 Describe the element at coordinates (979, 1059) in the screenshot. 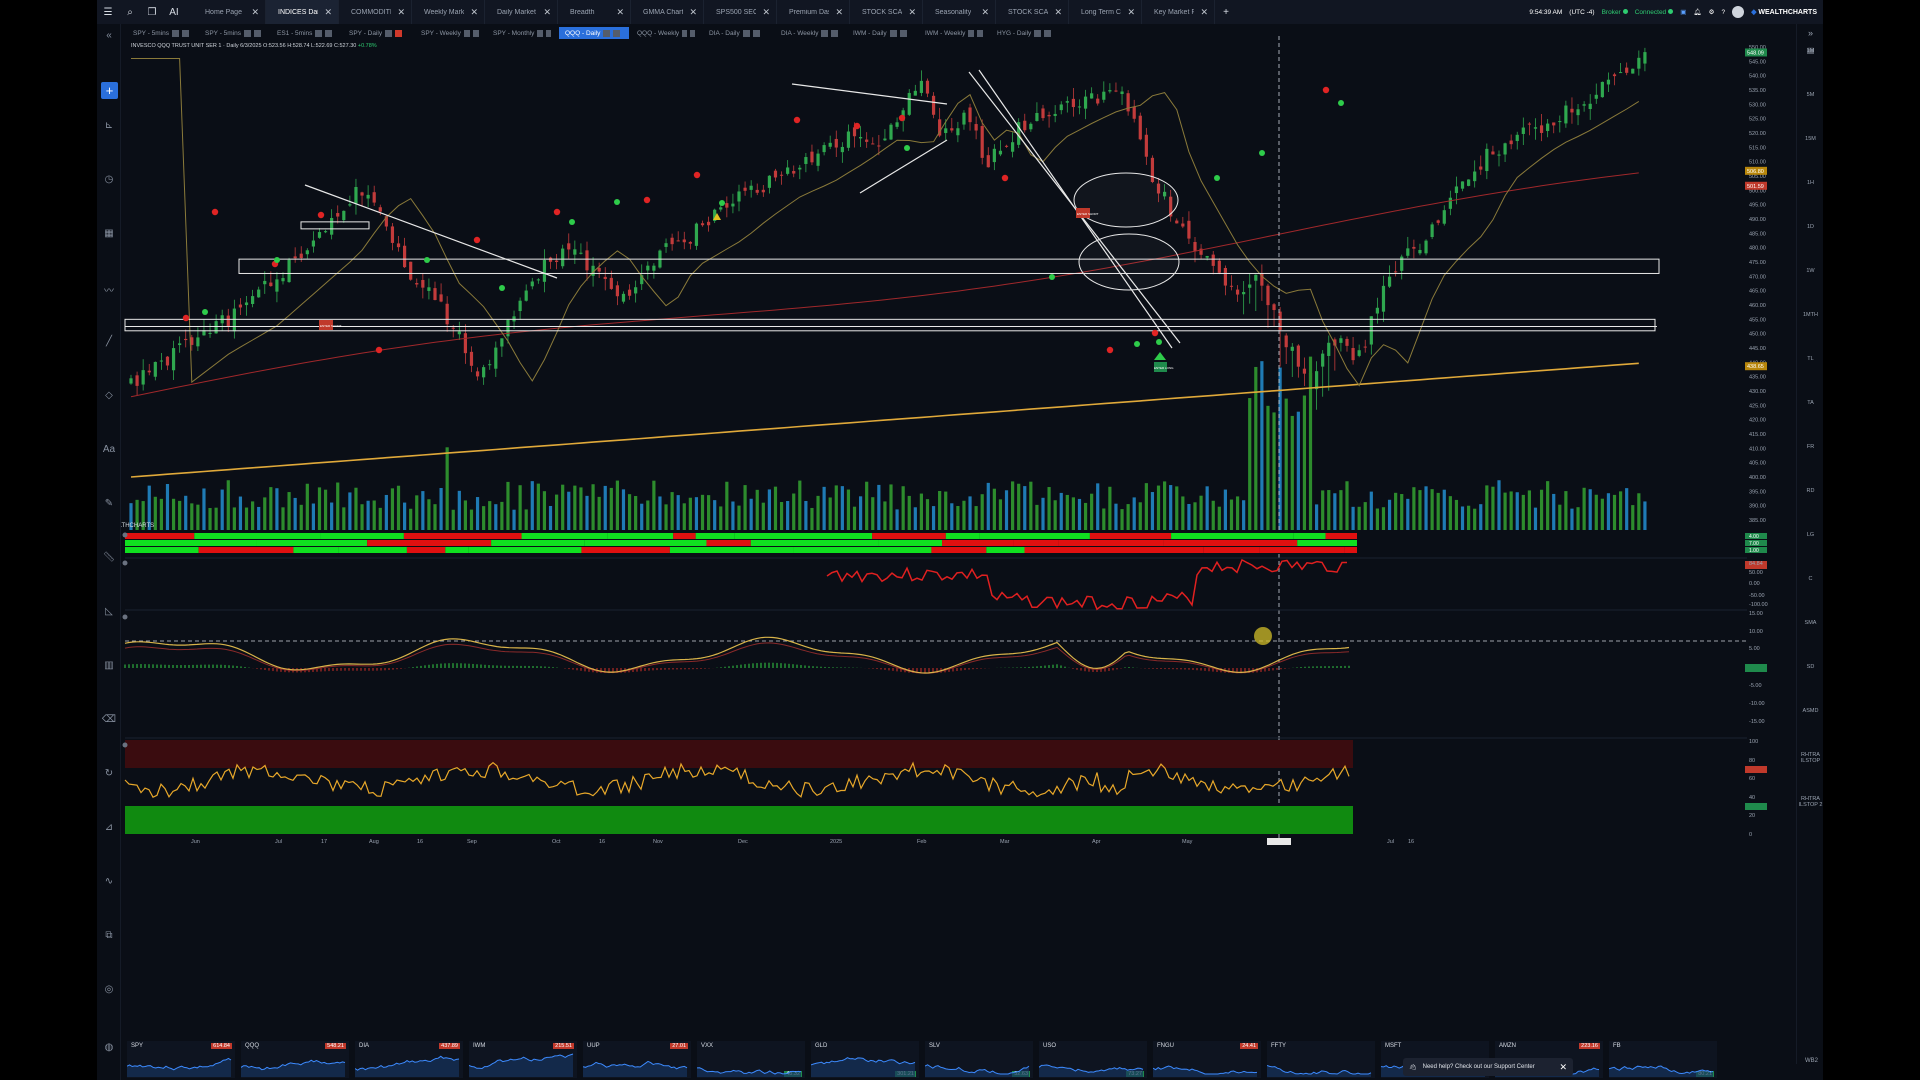

I see `ticker-card: SLV32.63` at that location.